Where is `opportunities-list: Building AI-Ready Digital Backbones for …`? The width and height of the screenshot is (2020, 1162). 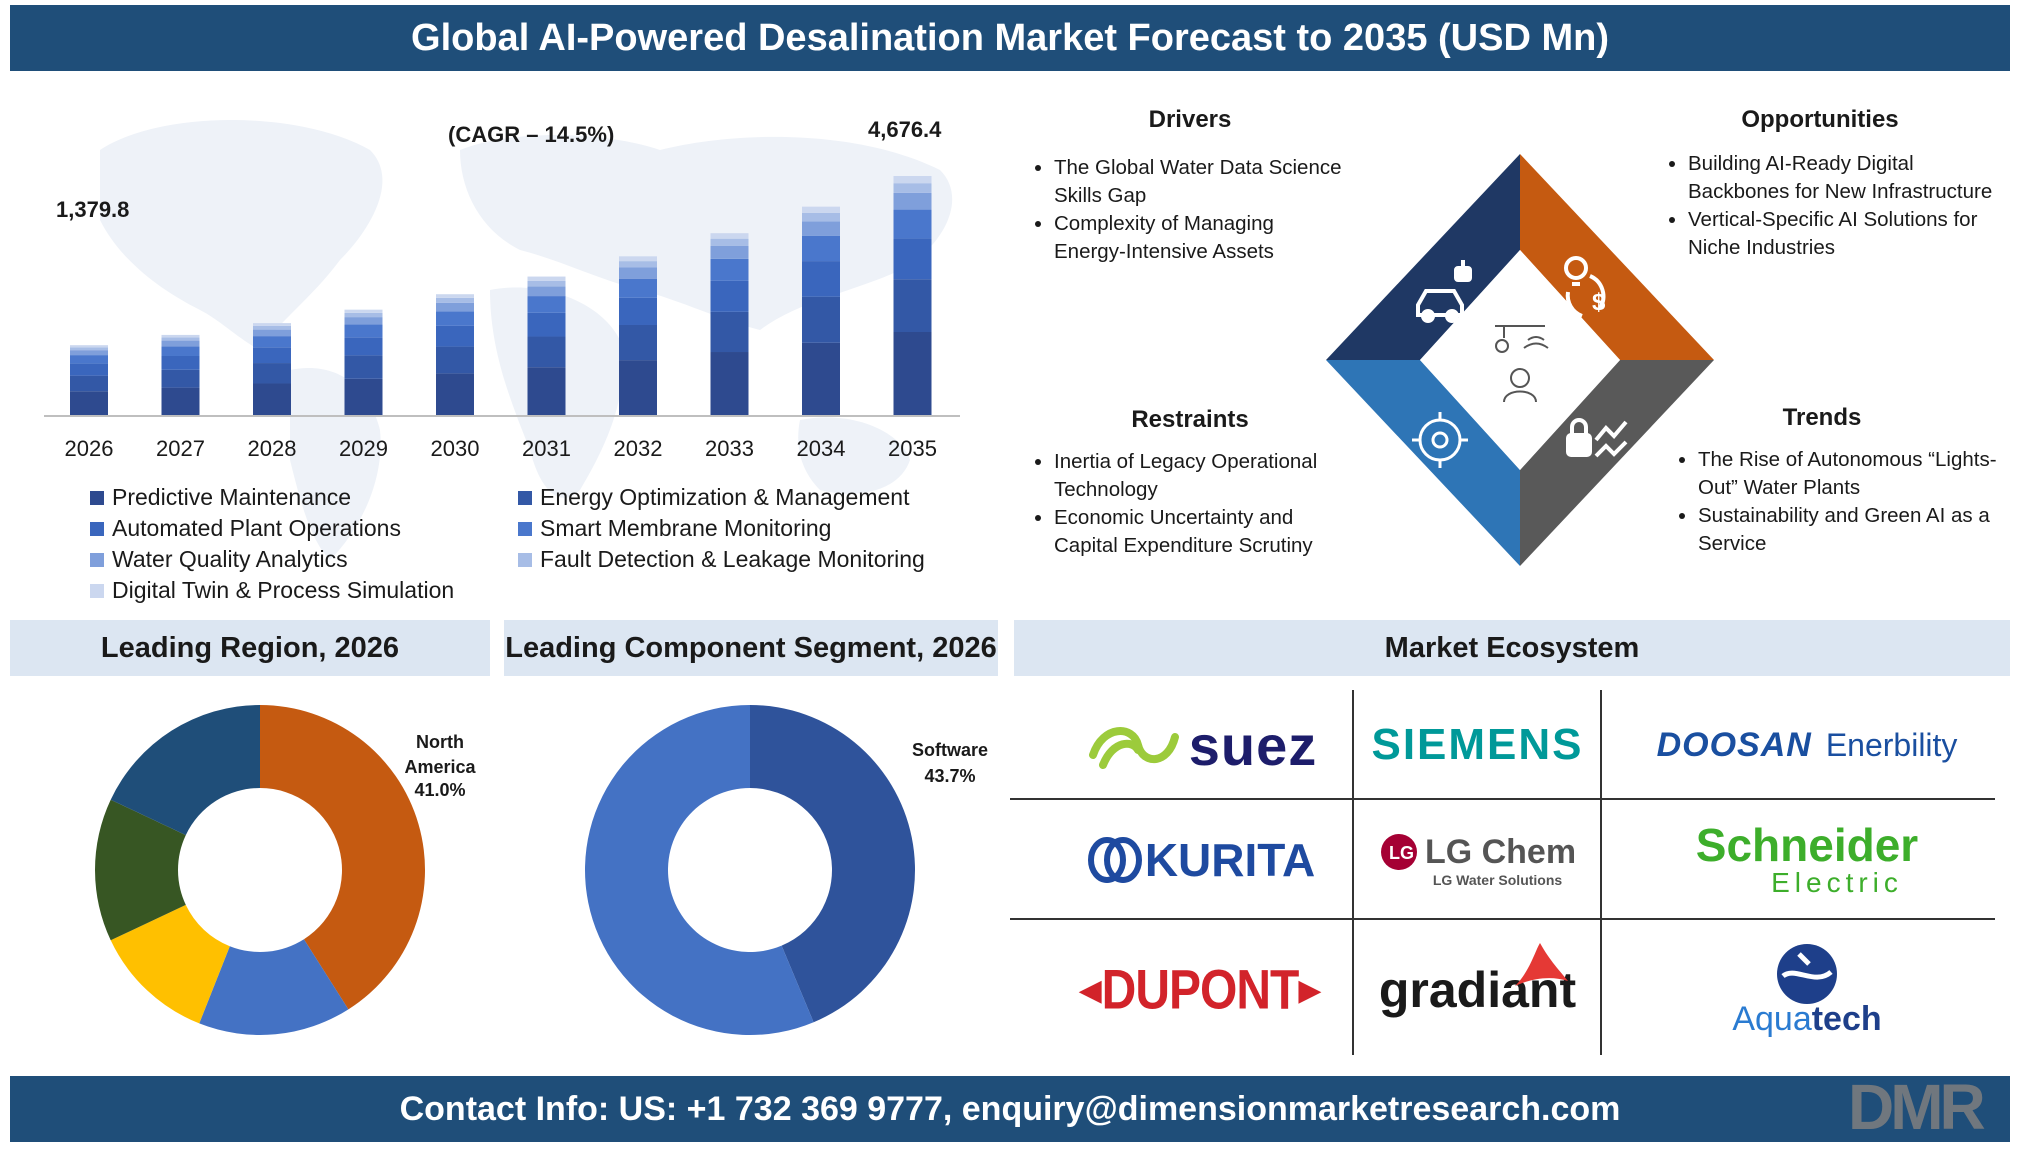
opportunities-list: Building AI-Ready Digital Backbones for … is located at coordinates (1839, 206).